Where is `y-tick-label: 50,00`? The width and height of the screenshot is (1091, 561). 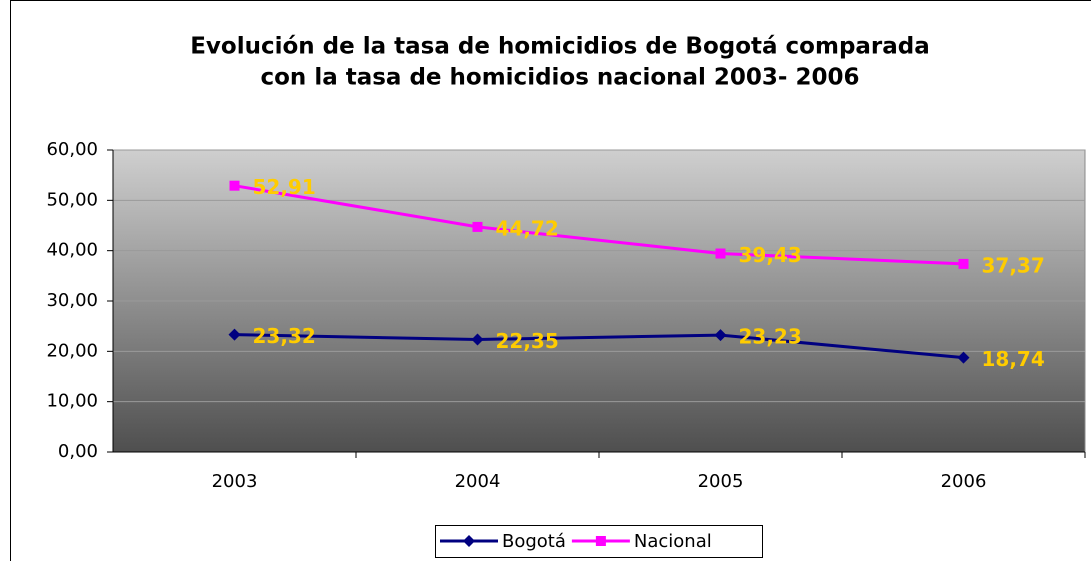
y-tick-label: 50,00 is located at coordinates (72, 199).